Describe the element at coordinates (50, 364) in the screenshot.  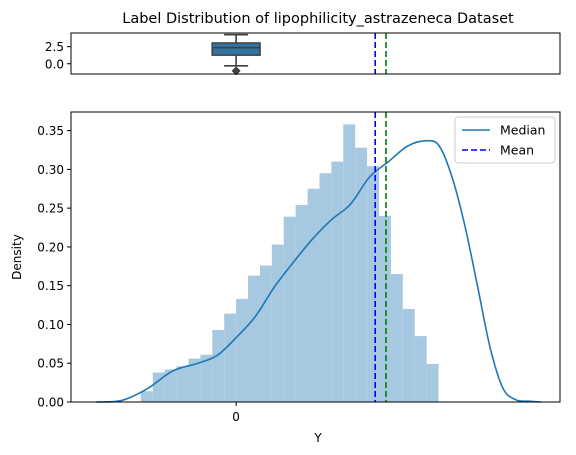
I see `y-tick-label: 0.05` at that location.